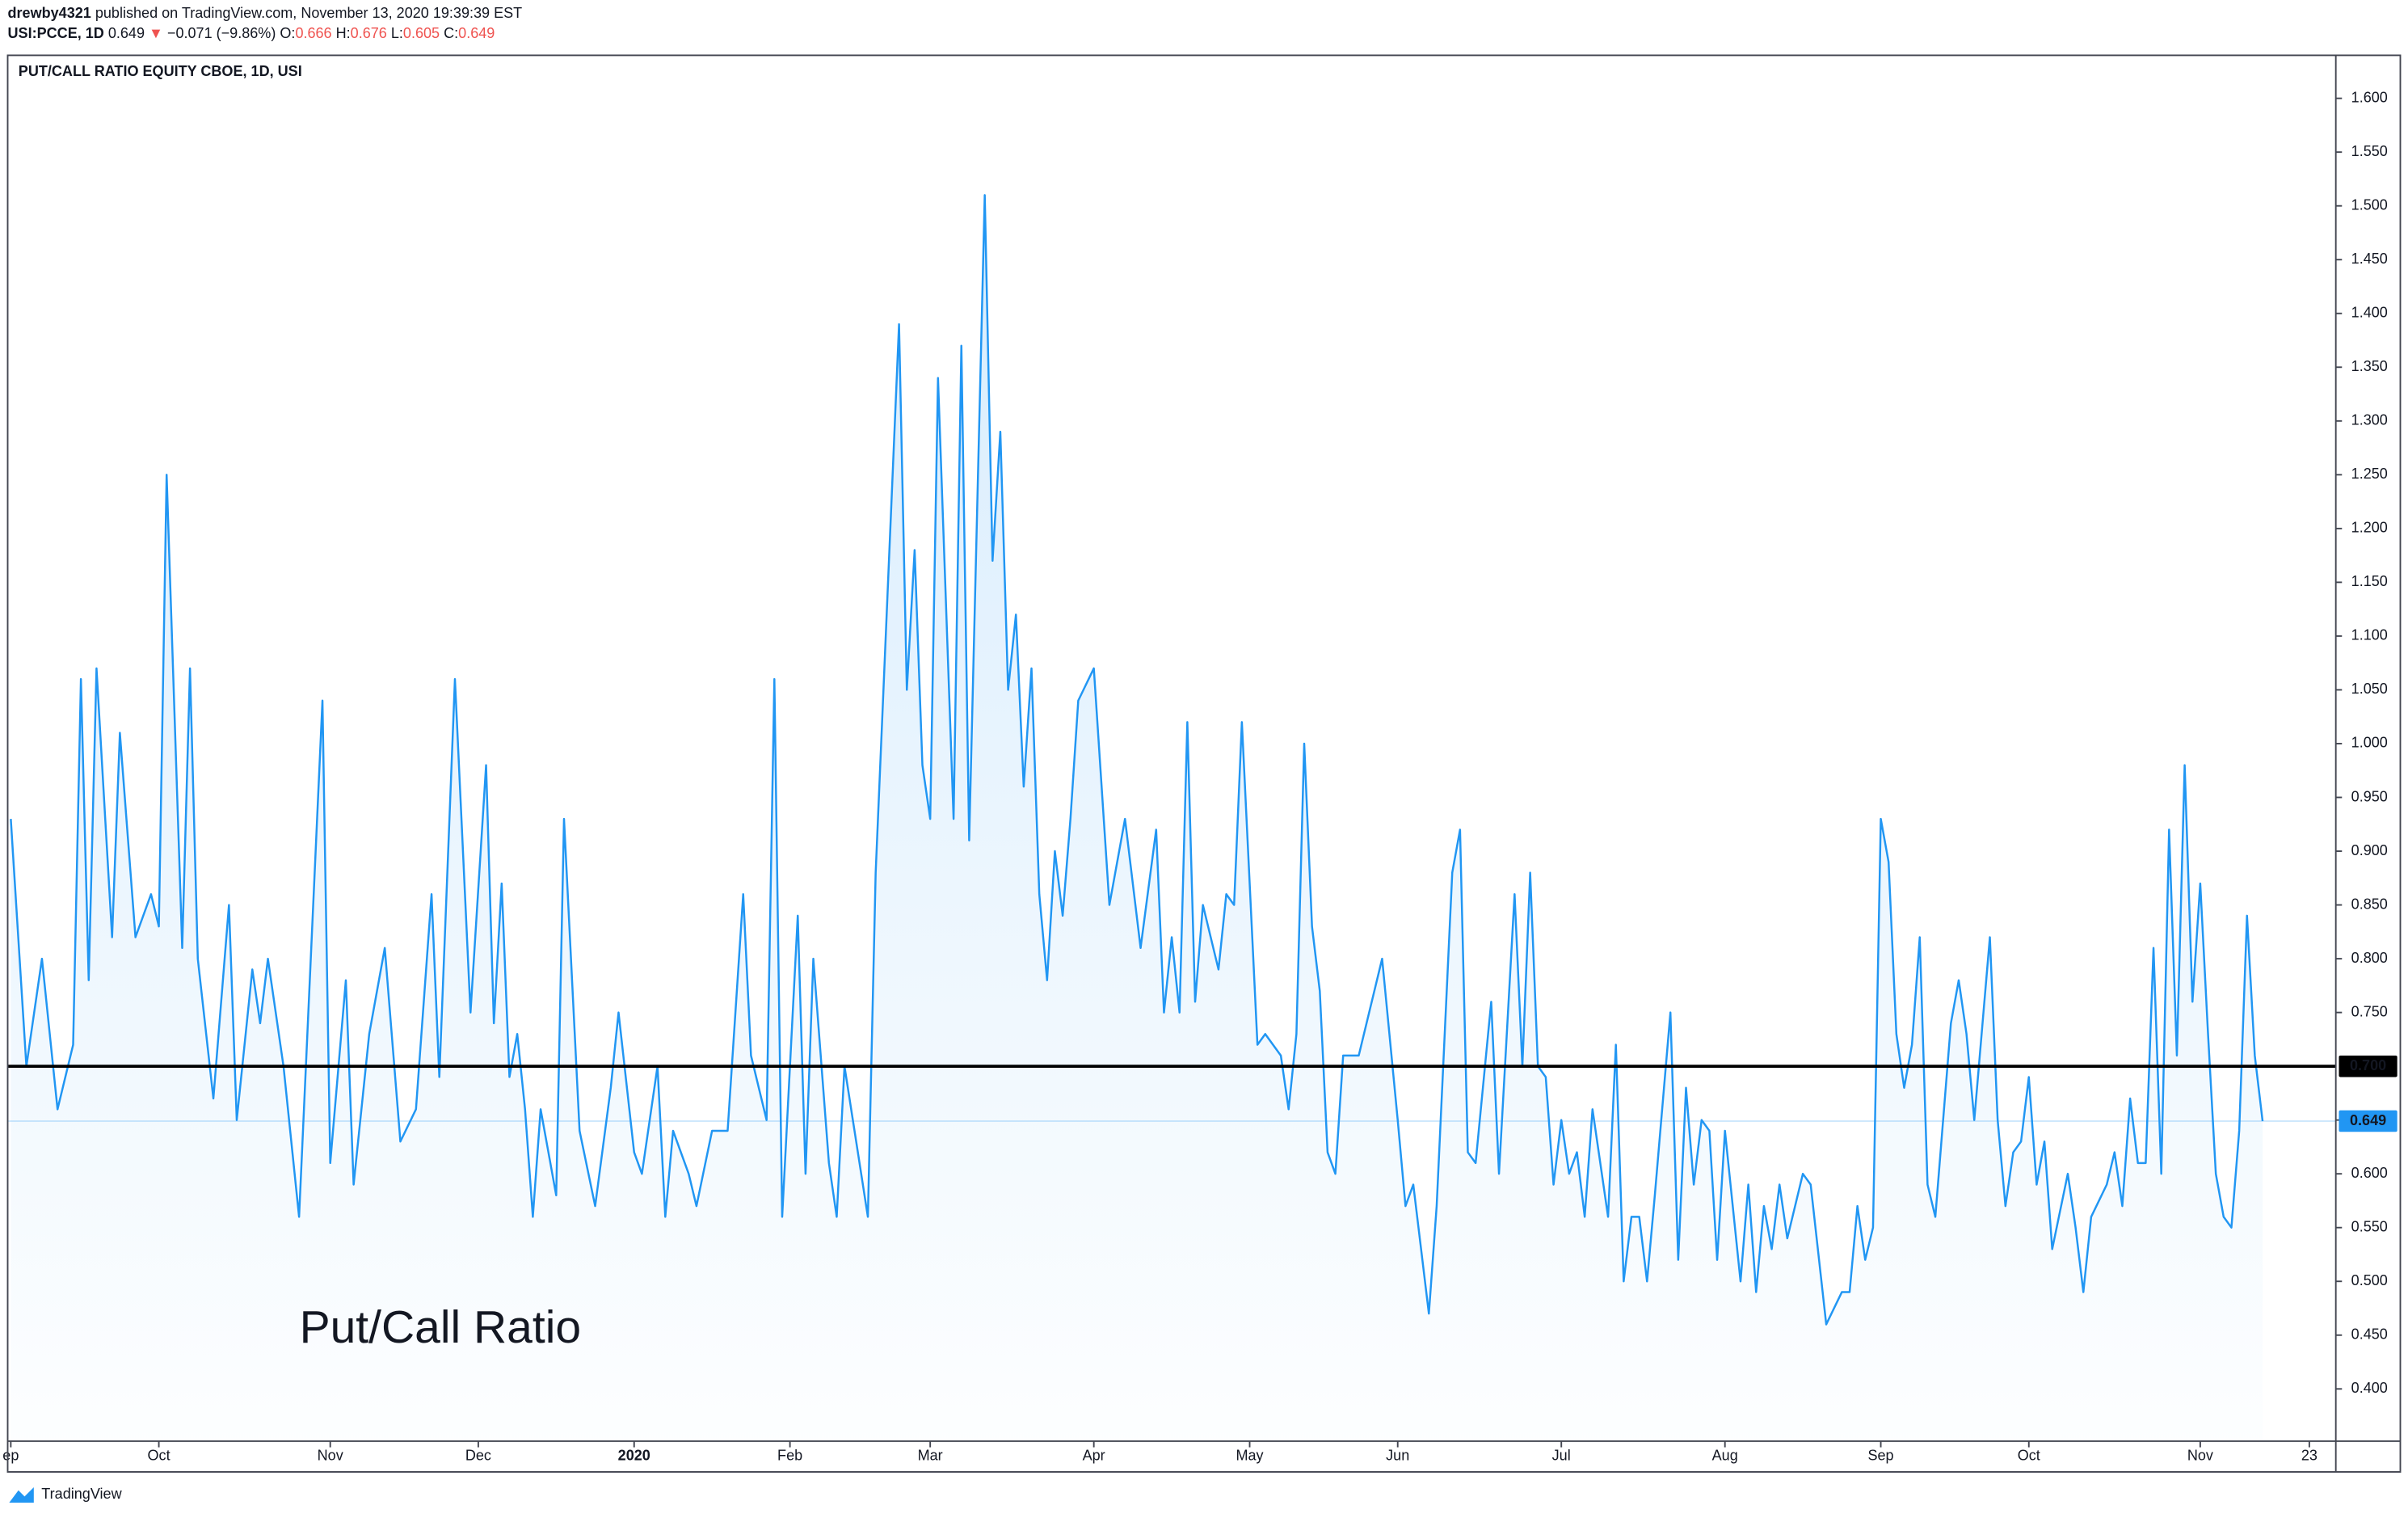 This screenshot has width=2408, height=1518. I want to click on close: 0.649, so click(476, 33).